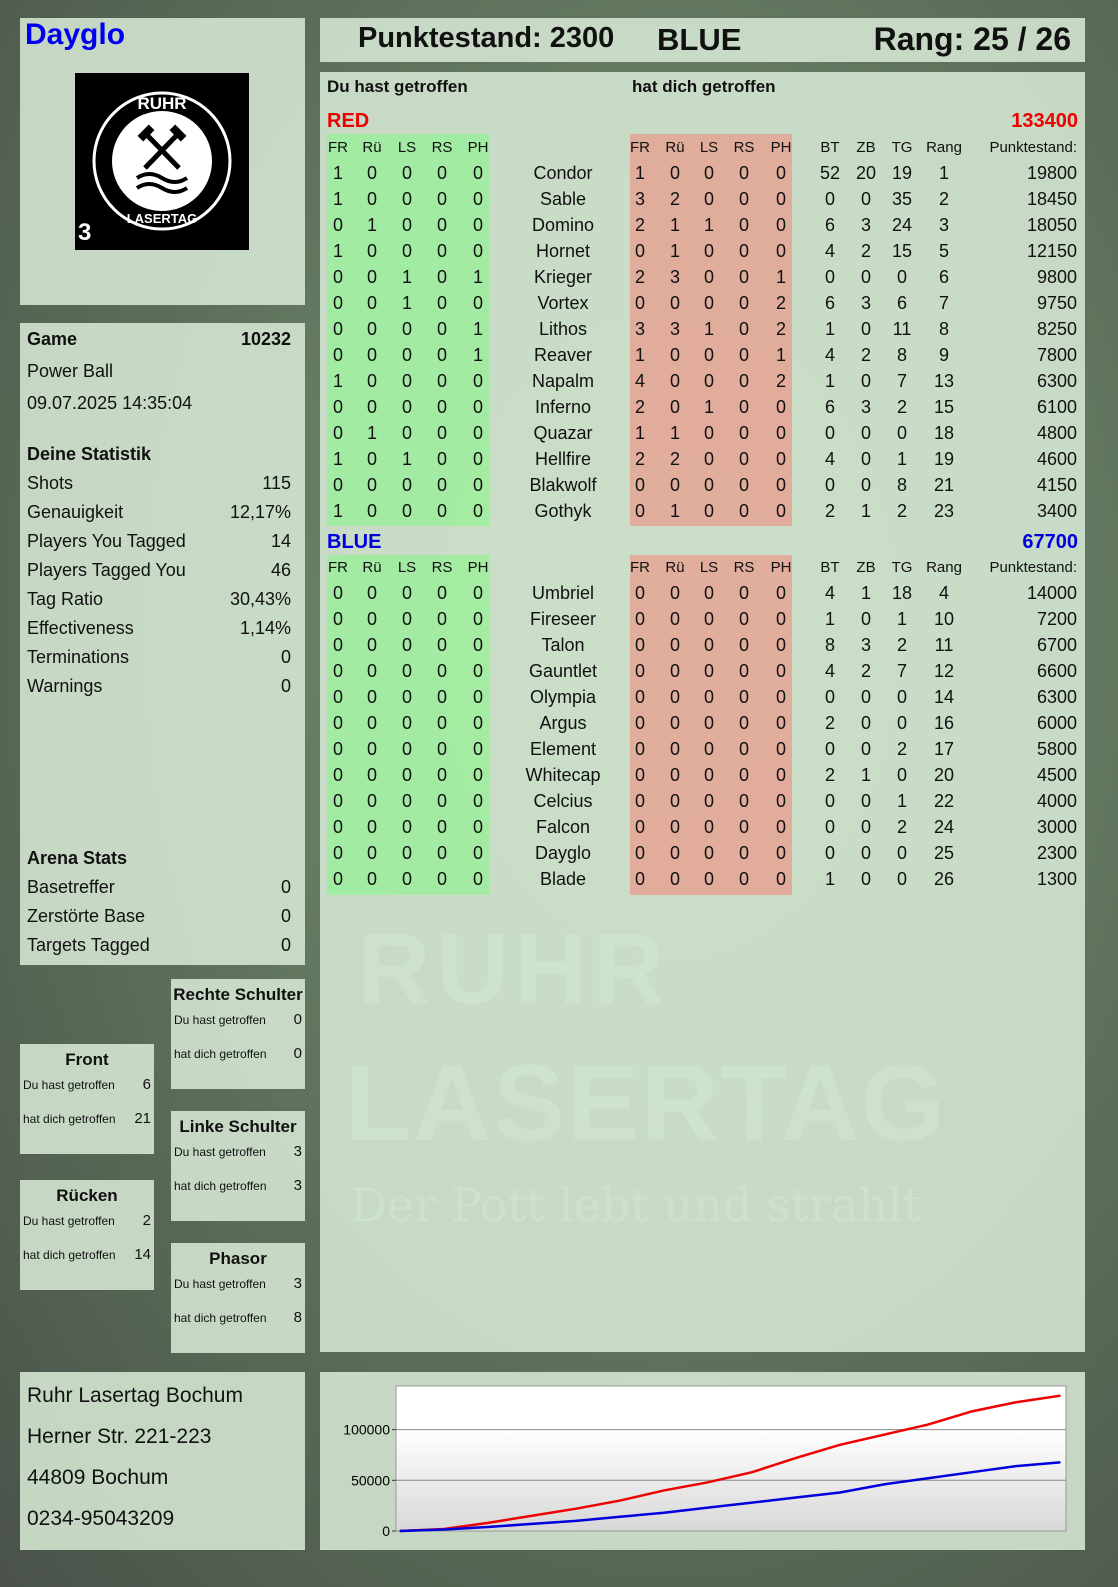  I want to click on stat-value: 12,17%, so click(260, 512).